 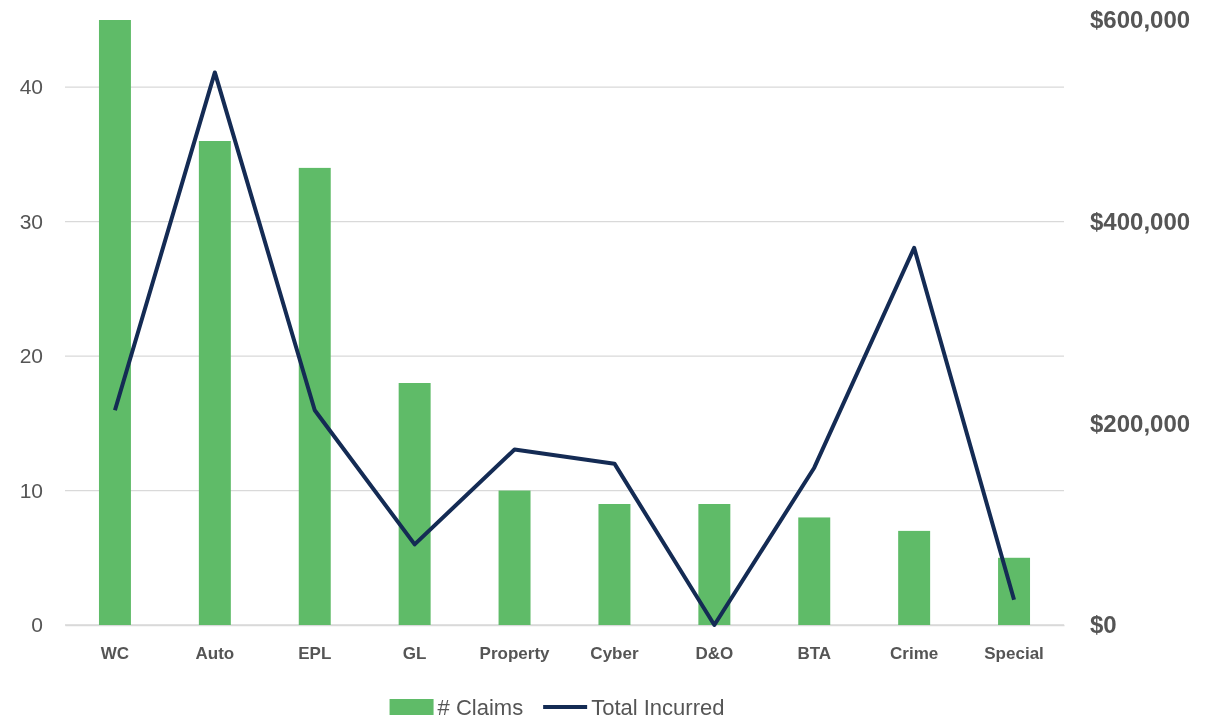 What do you see at coordinates (37, 625) in the screenshot?
I see `y-tick-label: 0` at bounding box center [37, 625].